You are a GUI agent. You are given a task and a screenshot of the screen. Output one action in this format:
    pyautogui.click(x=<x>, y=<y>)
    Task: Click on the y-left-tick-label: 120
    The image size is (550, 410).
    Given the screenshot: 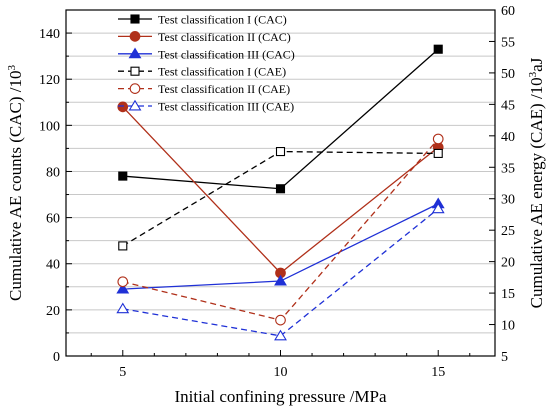 What is the action you would take?
    pyautogui.click(x=49, y=80)
    